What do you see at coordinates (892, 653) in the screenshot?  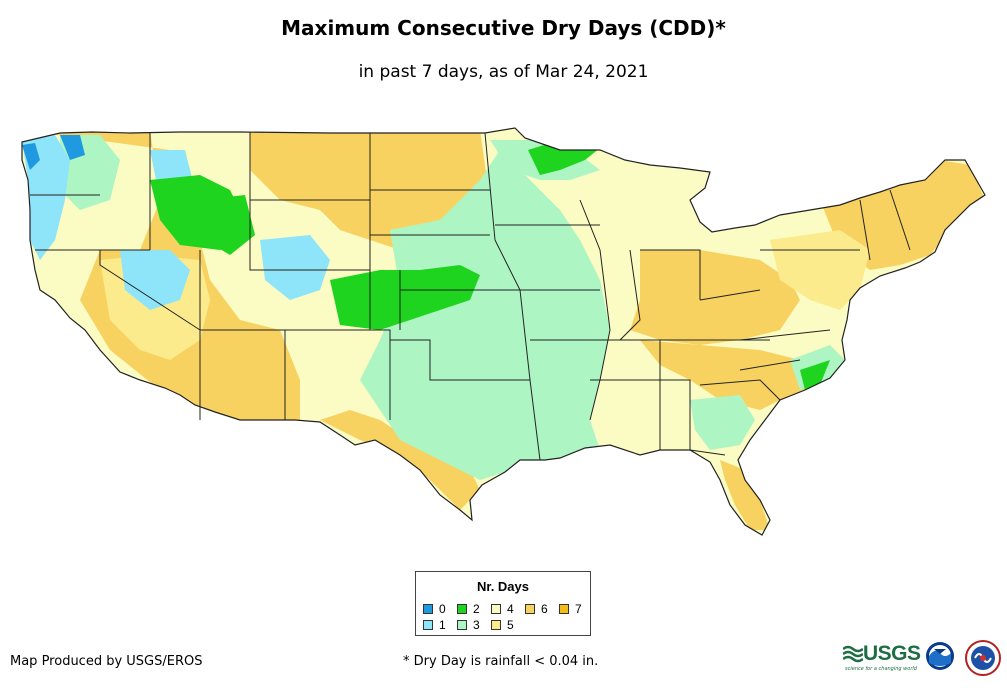 I see `usgs-wordmark: USGS` at bounding box center [892, 653].